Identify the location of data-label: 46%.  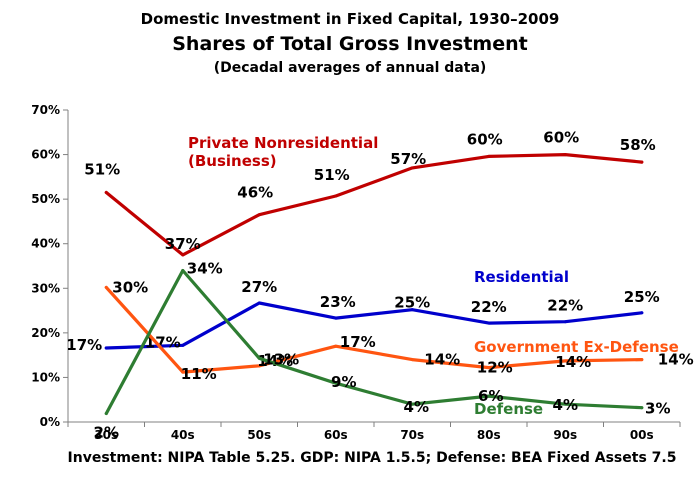
(255, 193).